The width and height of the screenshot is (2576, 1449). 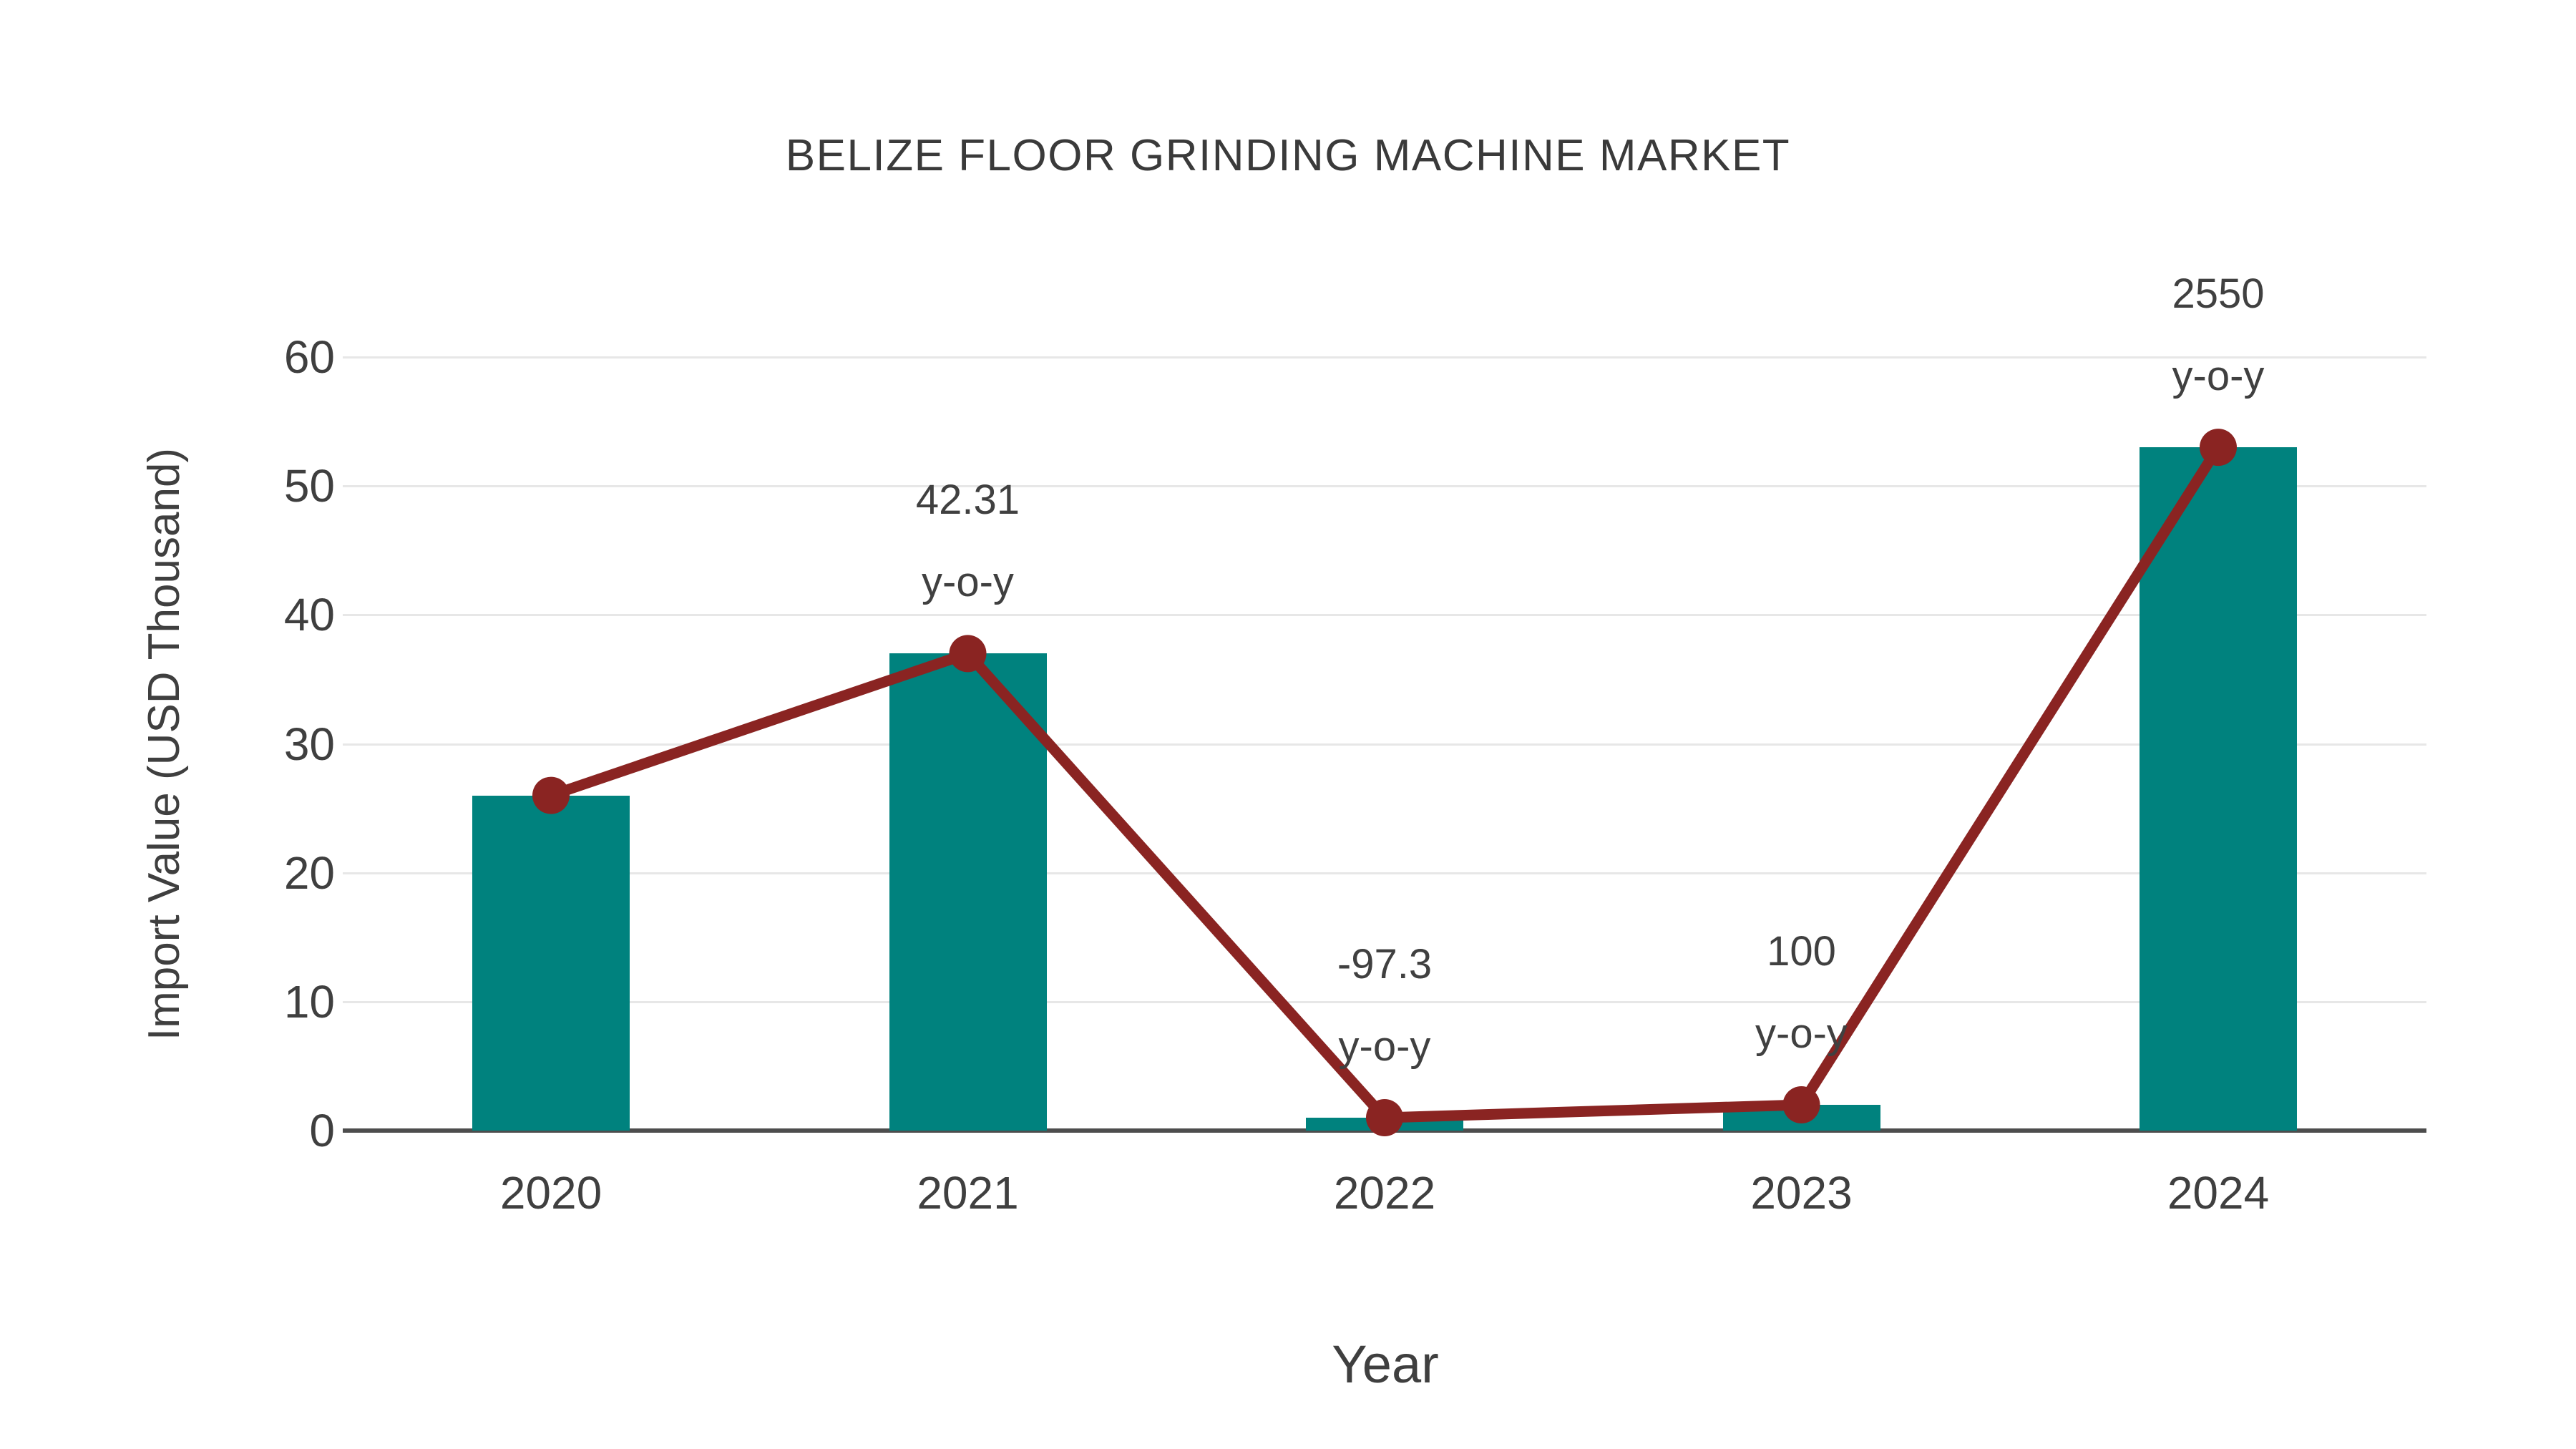 I want to click on annotation-value-2023: 100, so click(x=1801, y=951).